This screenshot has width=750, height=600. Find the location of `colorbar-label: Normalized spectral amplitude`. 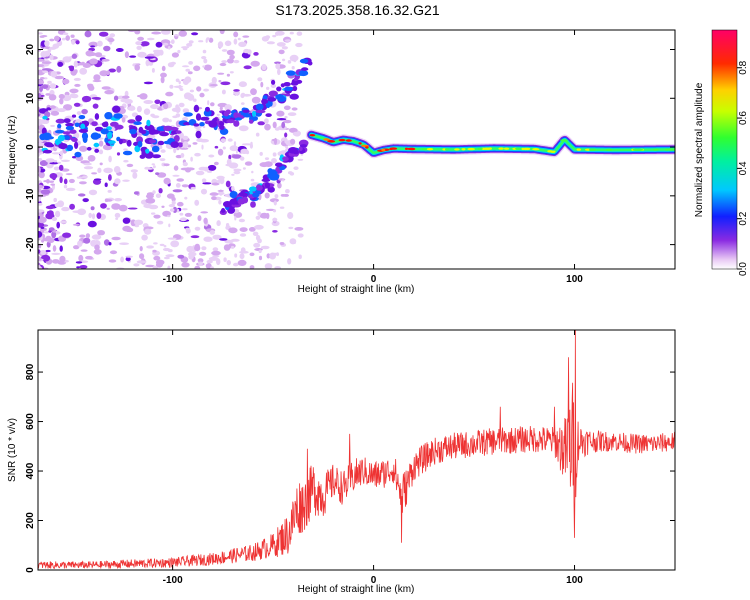

colorbar-label: Normalized spectral amplitude is located at coordinates (699, 149).